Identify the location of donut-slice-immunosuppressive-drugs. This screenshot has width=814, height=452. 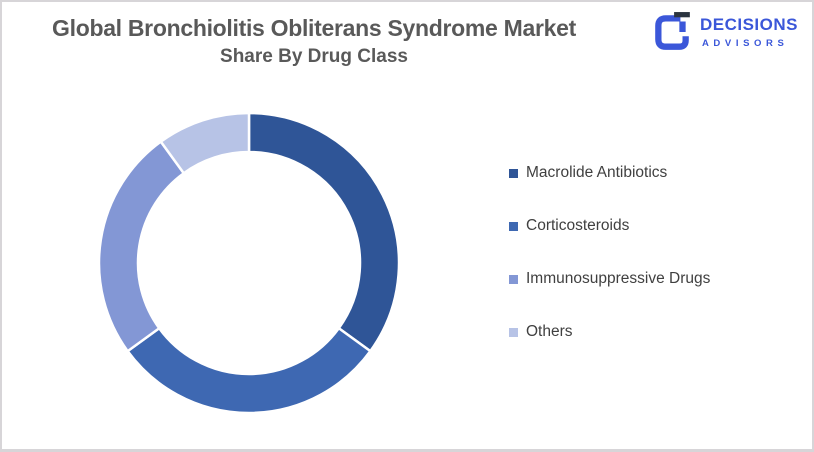
(141, 246).